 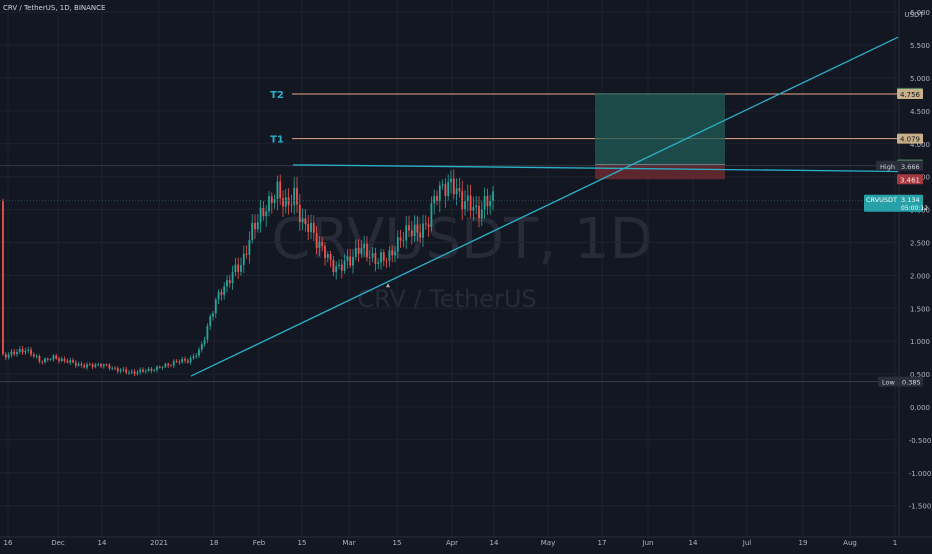 What do you see at coordinates (910, 95) in the screenshot?
I see `price-badge-label: 4.756` at bounding box center [910, 95].